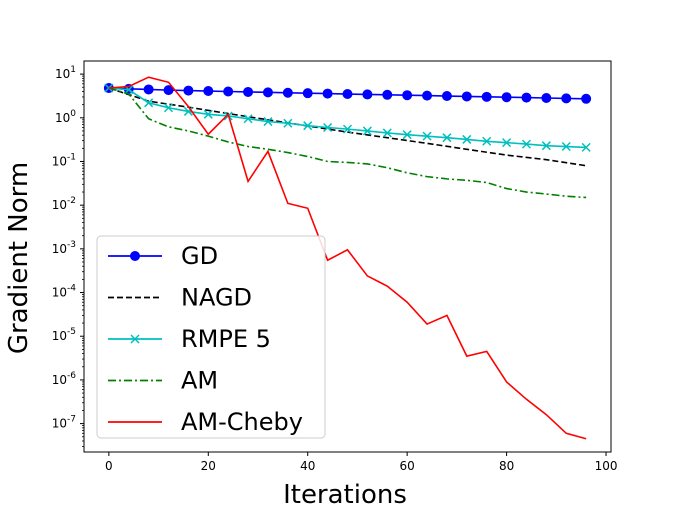 This screenshot has height=507, width=675. Describe the element at coordinates (216, 298) in the screenshot. I see `legend-label: NAGD` at that location.